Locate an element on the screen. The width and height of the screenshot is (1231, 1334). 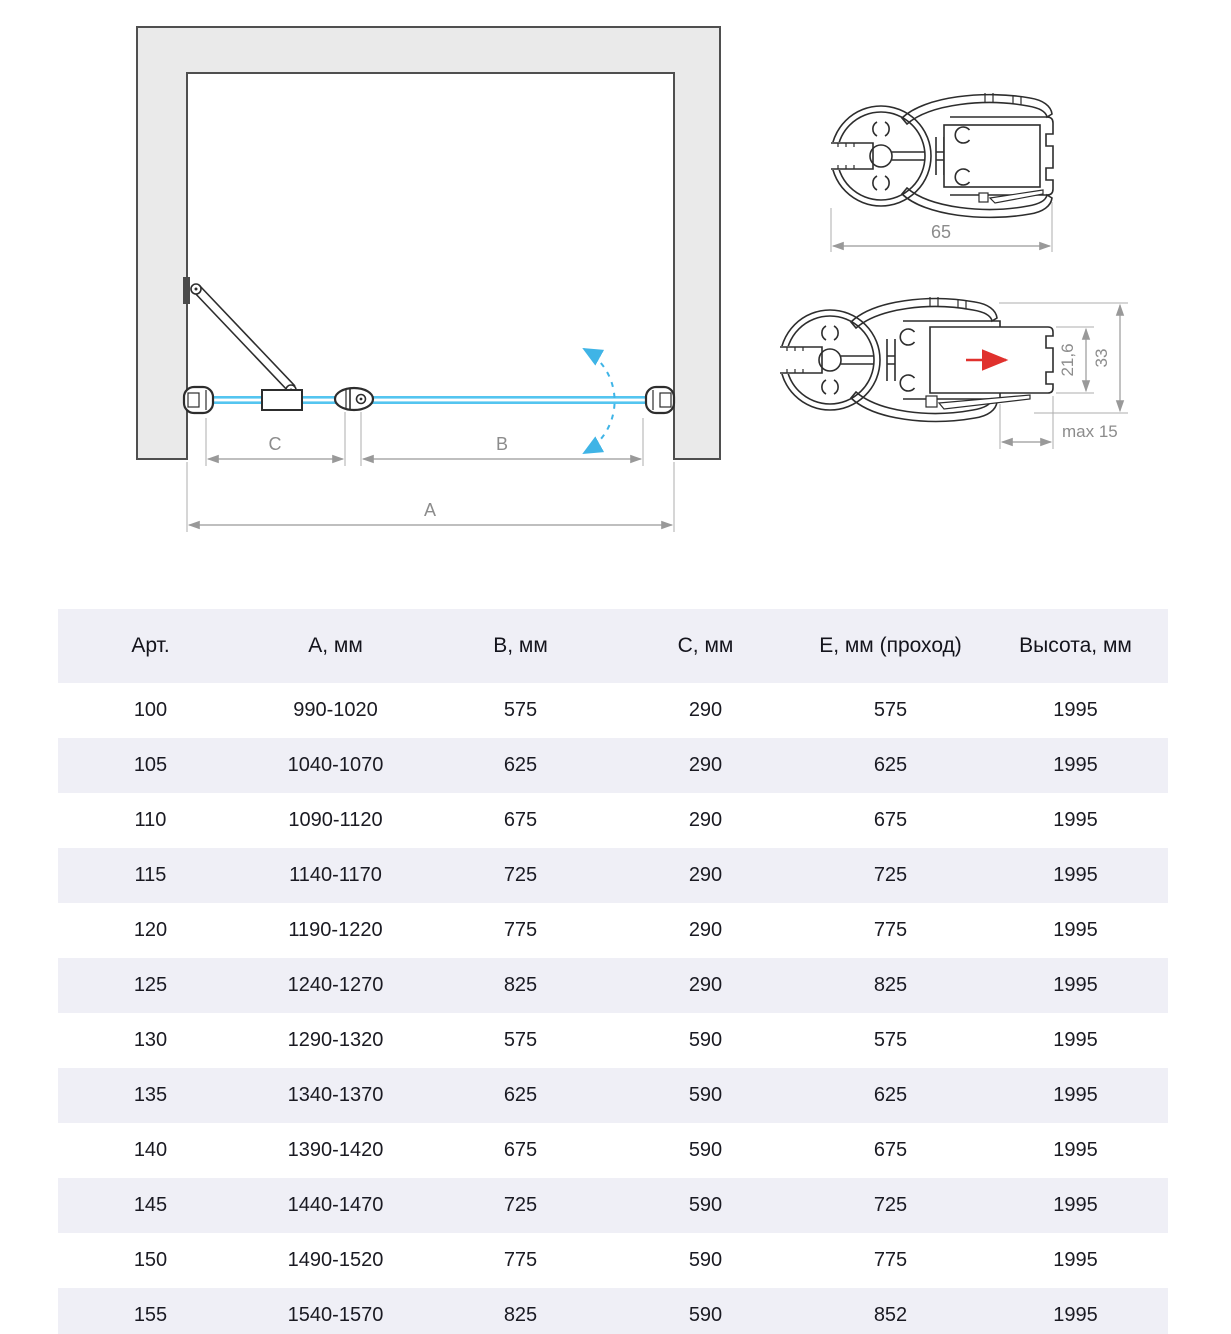
dim-label-a: A is located at coordinates (430, 510).